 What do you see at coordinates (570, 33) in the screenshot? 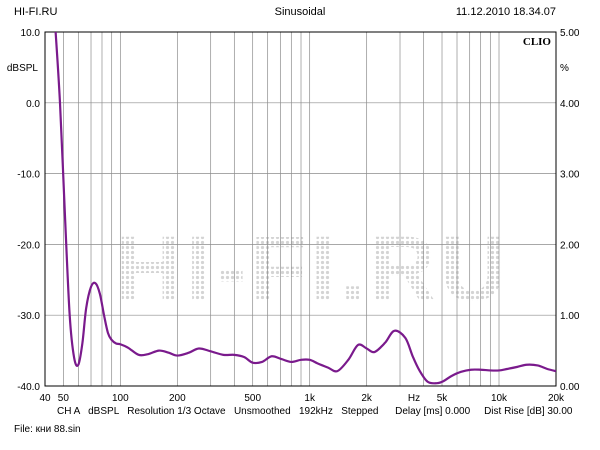
I see `y-tick-label-right: 5.00` at bounding box center [570, 33].